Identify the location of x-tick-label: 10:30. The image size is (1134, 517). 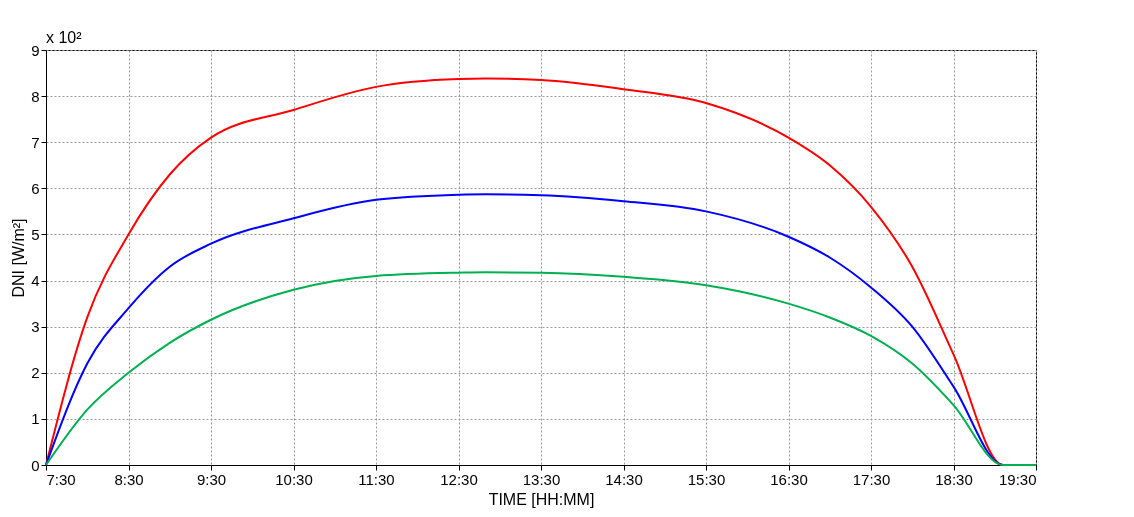
(294, 479).